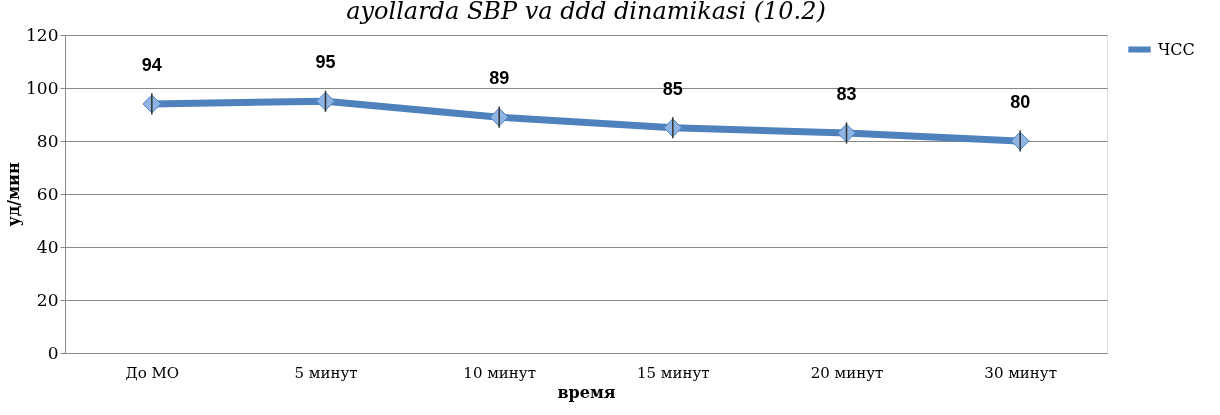  What do you see at coordinates (846, 94) in the screenshot?
I see `data-label: 83` at bounding box center [846, 94].